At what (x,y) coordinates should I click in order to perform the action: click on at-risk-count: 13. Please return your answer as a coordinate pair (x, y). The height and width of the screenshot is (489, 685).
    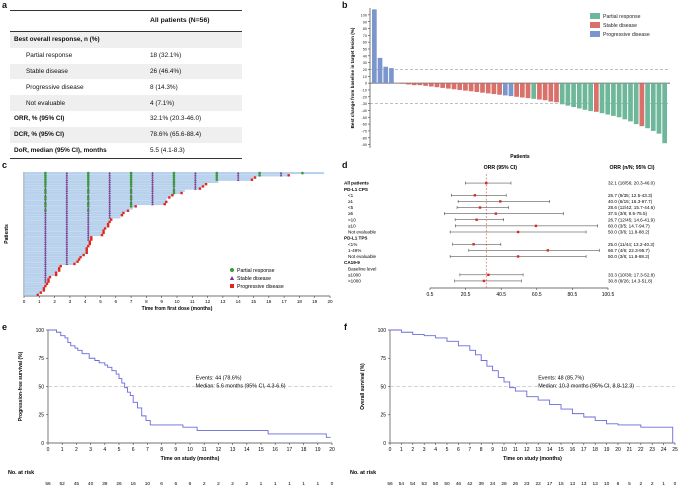
    Looking at the image, I should click on (584, 484).